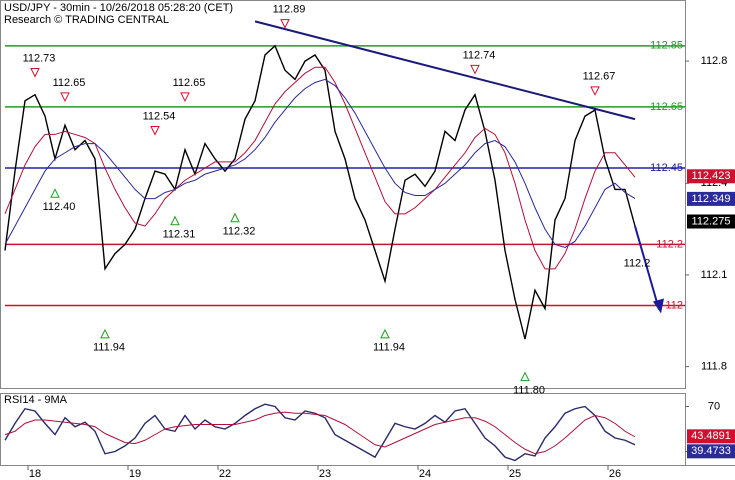 Image resolution: width=735 pixels, height=480 pixels. Describe the element at coordinates (714, 367) in the screenshot. I see `y-tick-label: 111.8` at that location.